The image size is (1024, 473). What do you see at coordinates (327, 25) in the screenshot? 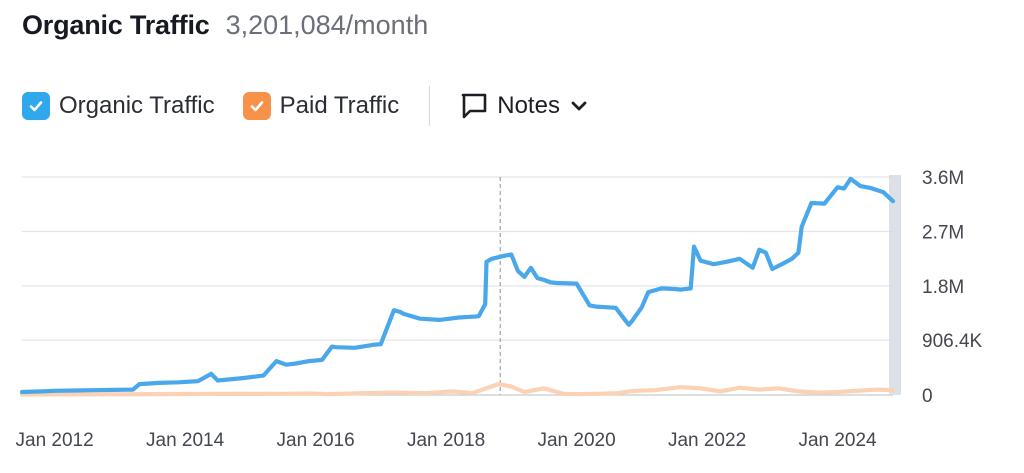
I see `monthly-traffic-value: 3,201,084/month` at bounding box center [327, 25].